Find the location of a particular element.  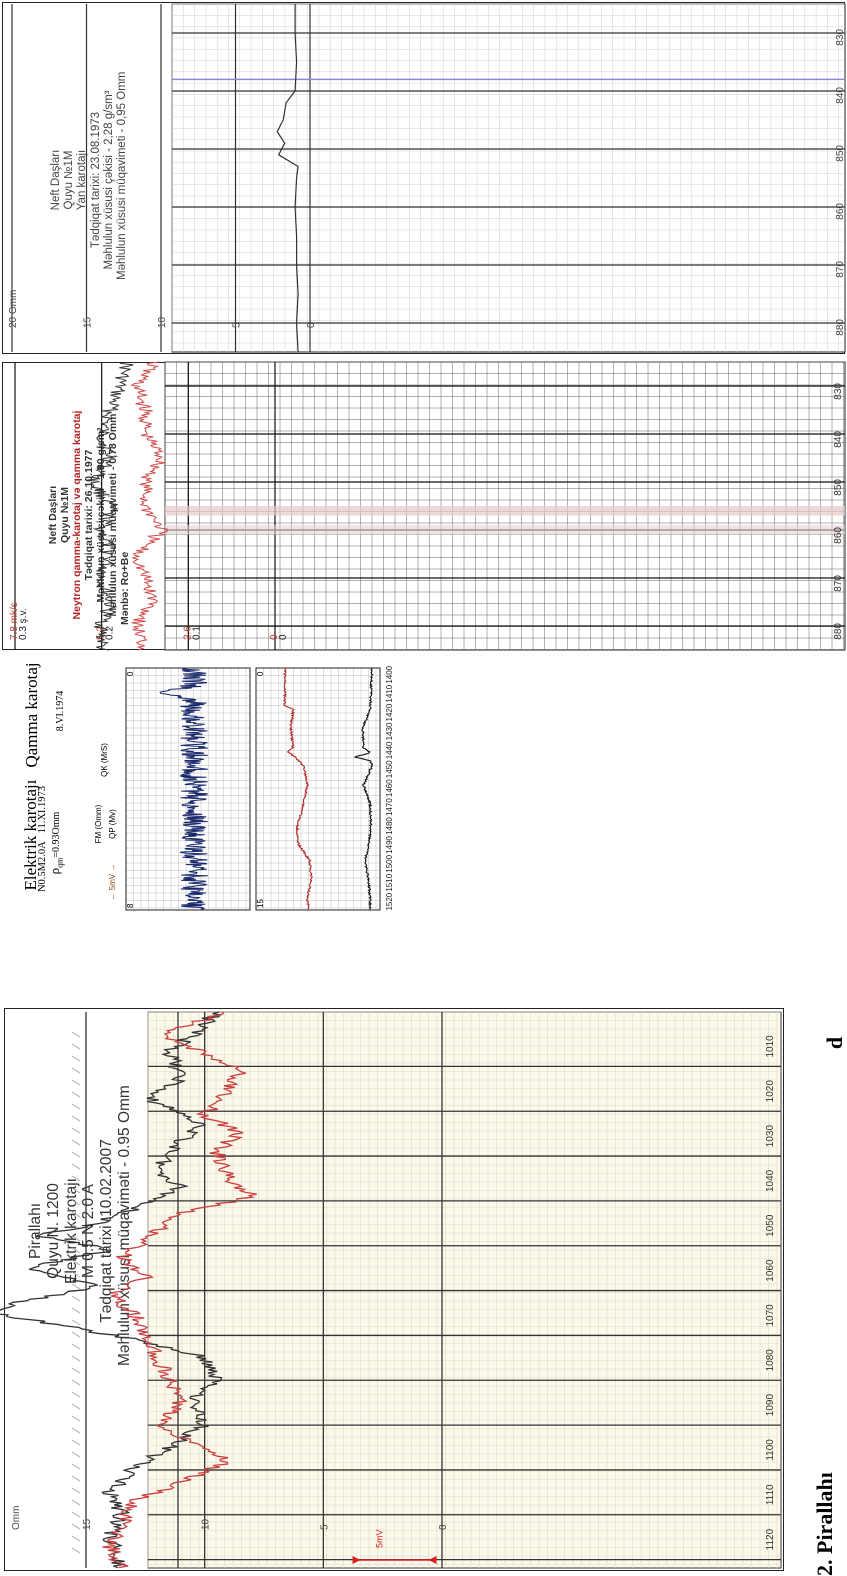

tick-label: 1440 is located at coordinates (389, 750).